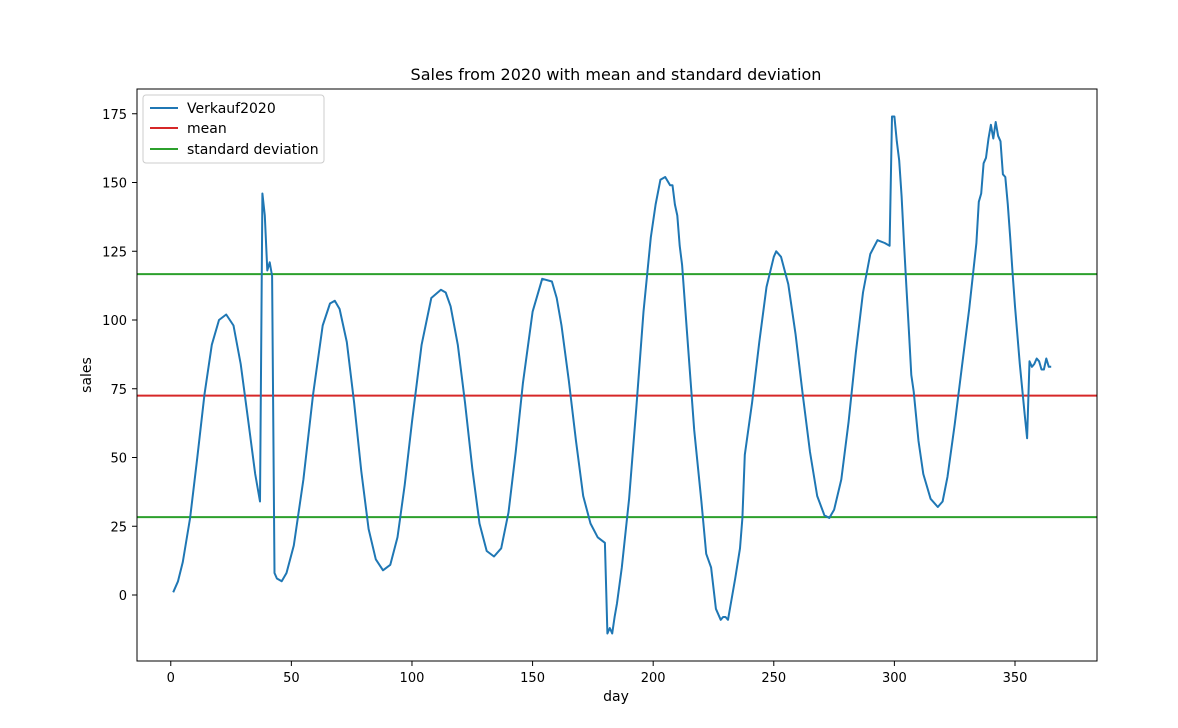 The height and width of the screenshot is (728, 1178). Describe the element at coordinates (119, 356) in the screenshot. I see `y-axis: 0 25 50 75 100 125 150 175` at that location.